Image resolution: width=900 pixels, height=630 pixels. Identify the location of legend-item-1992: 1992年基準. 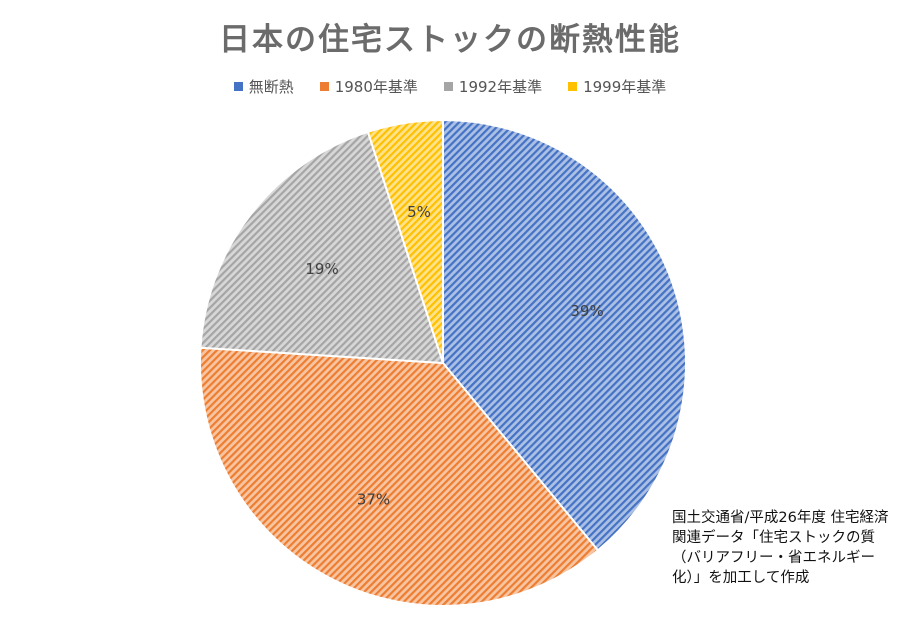
(493, 86).